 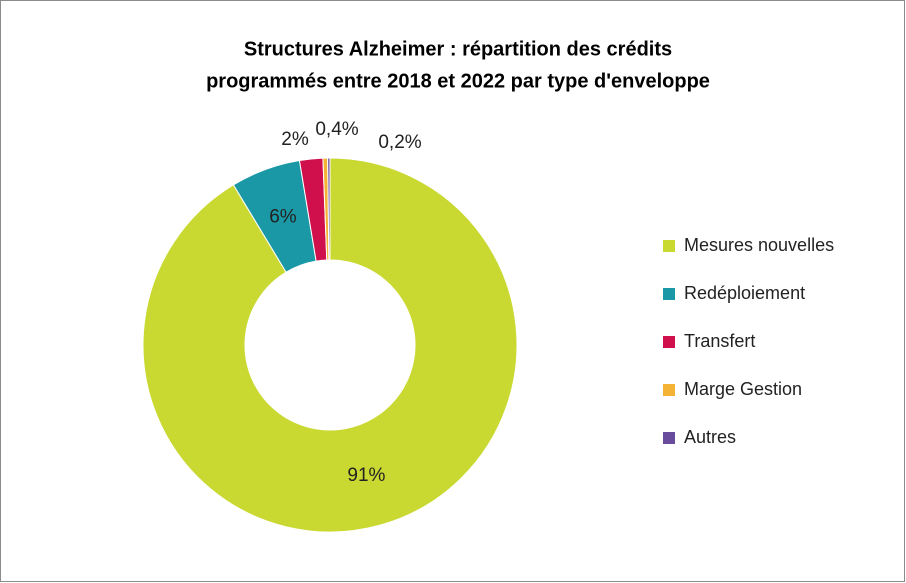 What do you see at coordinates (399, 142) in the screenshot?
I see `data-label: 0,2%` at bounding box center [399, 142].